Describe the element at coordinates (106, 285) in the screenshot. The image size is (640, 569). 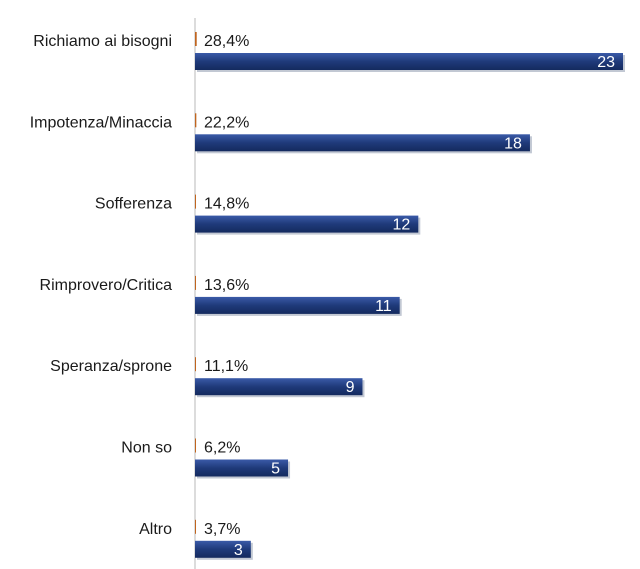
I see `category-label: Rimprovero/Critica` at that location.